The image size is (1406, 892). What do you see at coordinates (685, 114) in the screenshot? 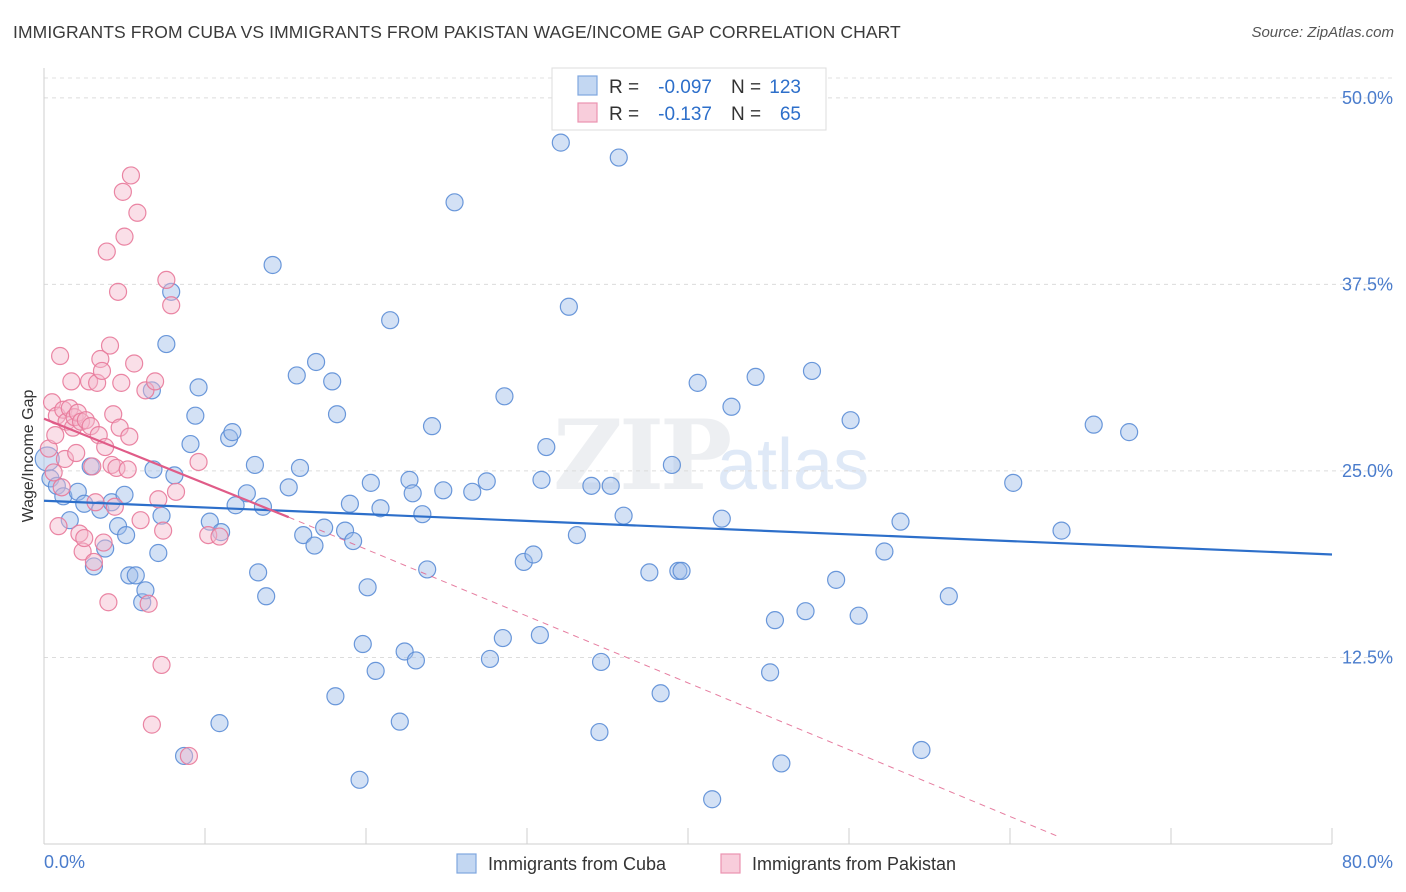
I see `legend-r-value-pakistan: -0.137` at bounding box center [685, 114].